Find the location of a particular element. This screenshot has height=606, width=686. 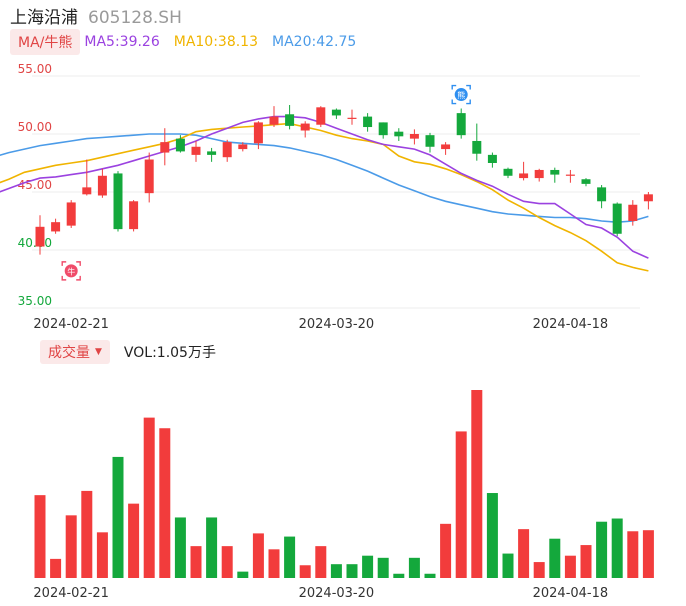

marker-label: 牛 is located at coordinates (71, 271).